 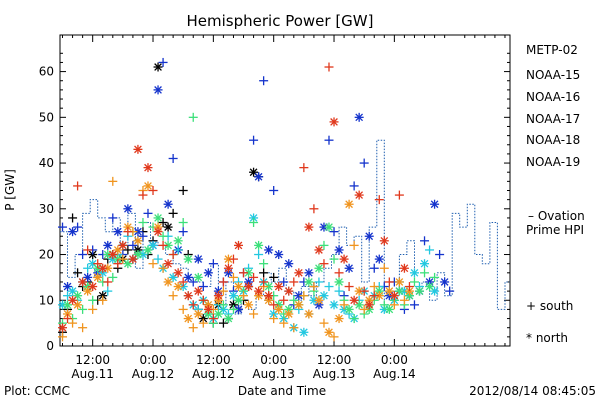 I want to click on x-axis-label: Date and Time, so click(x=282, y=391).